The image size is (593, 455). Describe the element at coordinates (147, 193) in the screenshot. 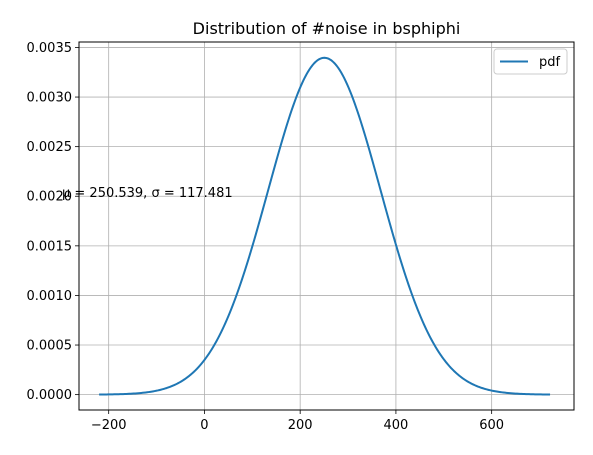

I see `stats-annotation: μ = 250.539, σ = 117.481` at that location.